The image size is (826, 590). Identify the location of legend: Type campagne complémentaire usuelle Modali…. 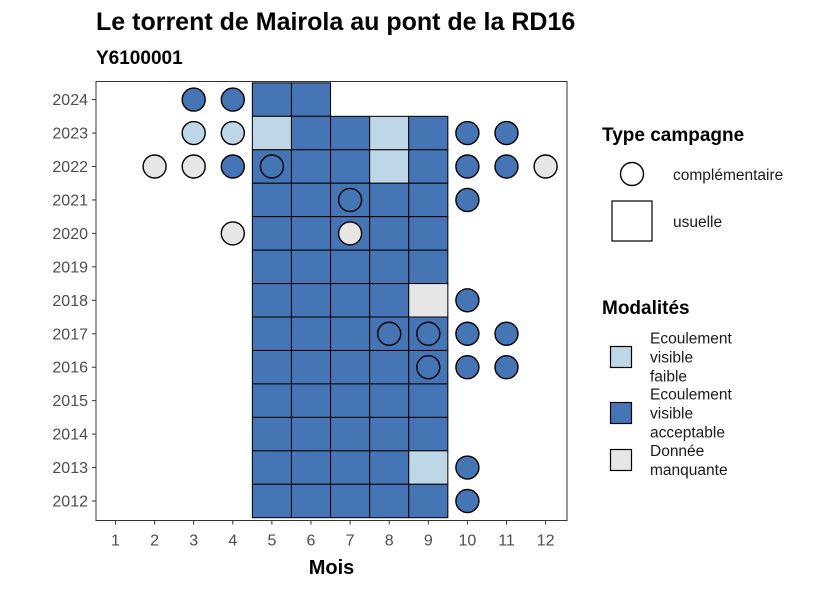
(692, 302).